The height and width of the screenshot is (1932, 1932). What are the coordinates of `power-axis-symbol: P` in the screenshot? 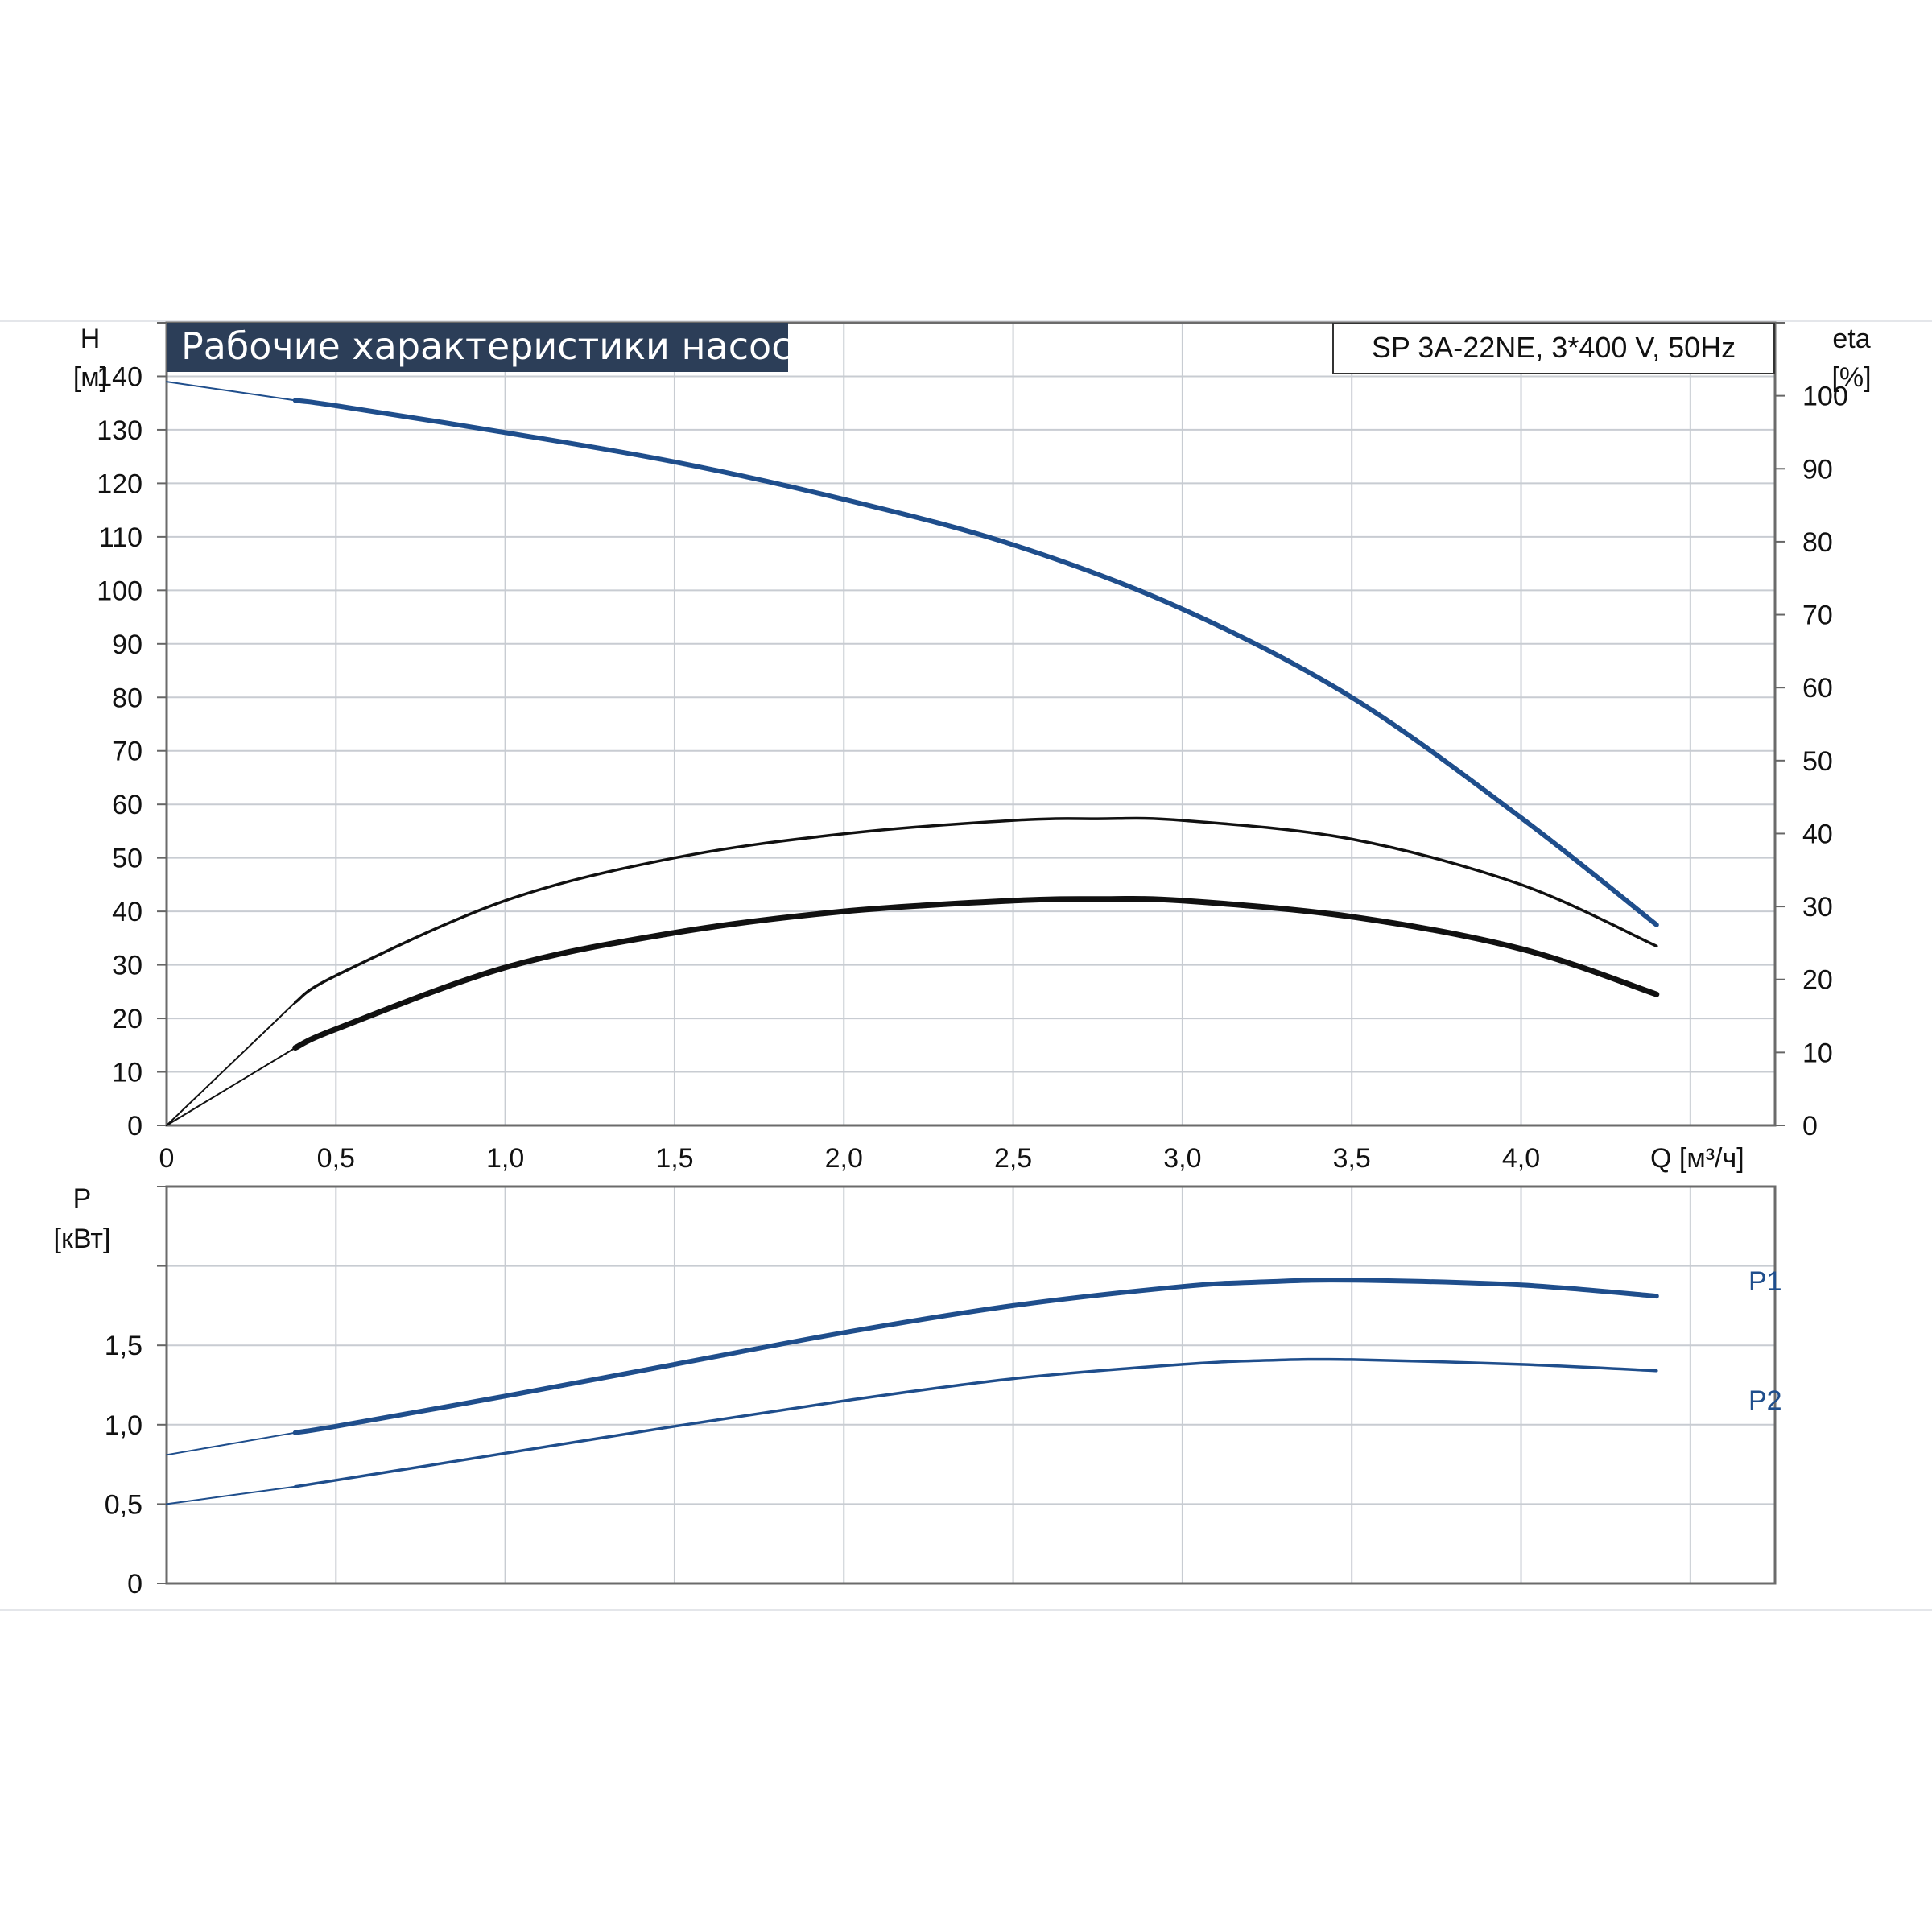 It's located at (82, 1198).